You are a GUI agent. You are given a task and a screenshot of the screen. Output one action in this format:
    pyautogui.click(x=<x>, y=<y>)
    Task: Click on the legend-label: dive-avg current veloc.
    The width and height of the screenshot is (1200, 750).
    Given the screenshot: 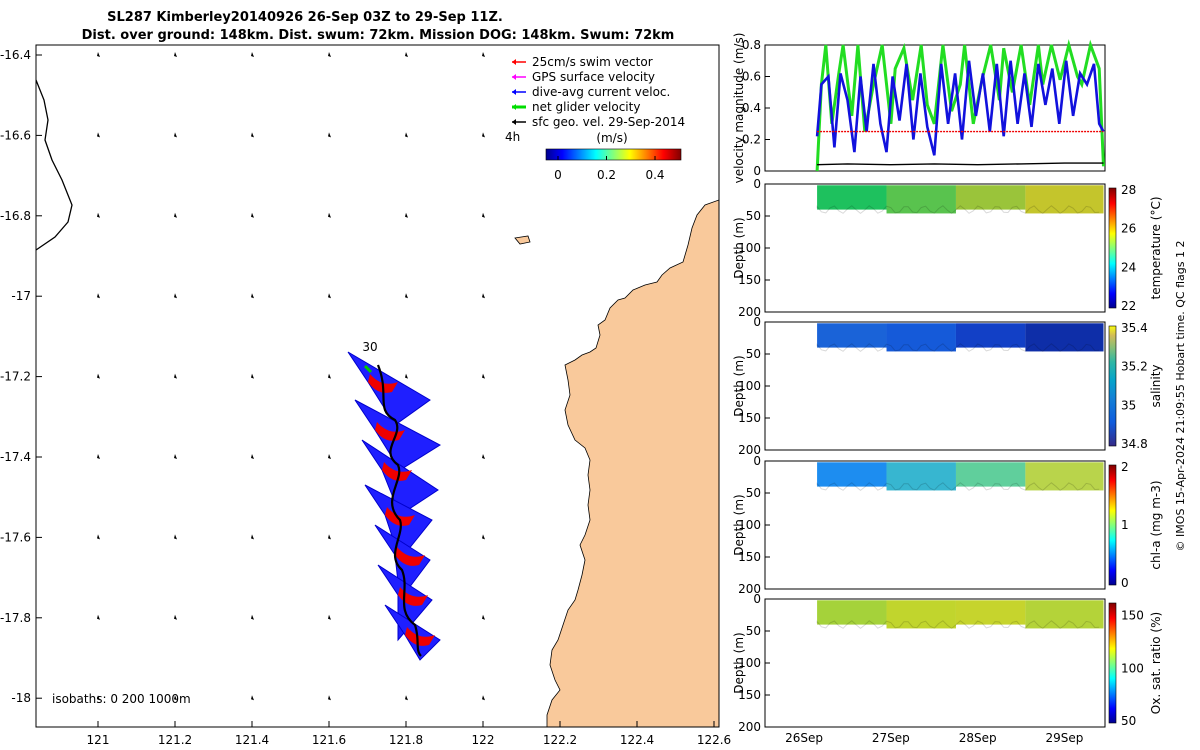 What is the action you would take?
    pyautogui.click(x=601, y=92)
    